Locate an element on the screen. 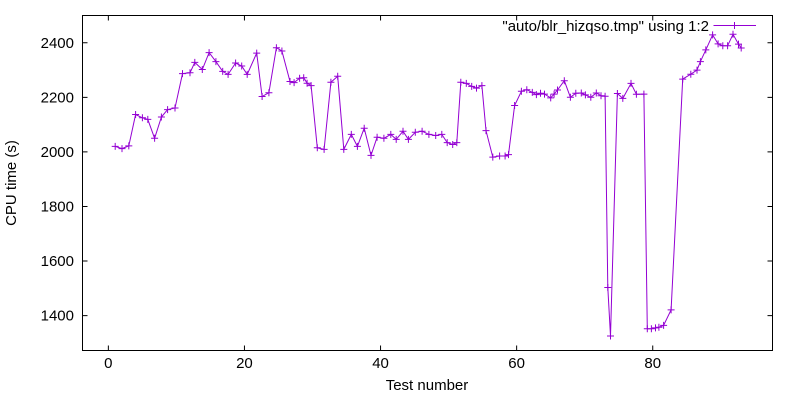 Image resolution: width=800 pixels, height=400 pixels. x-tick-label: 80 is located at coordinates (652, 363).